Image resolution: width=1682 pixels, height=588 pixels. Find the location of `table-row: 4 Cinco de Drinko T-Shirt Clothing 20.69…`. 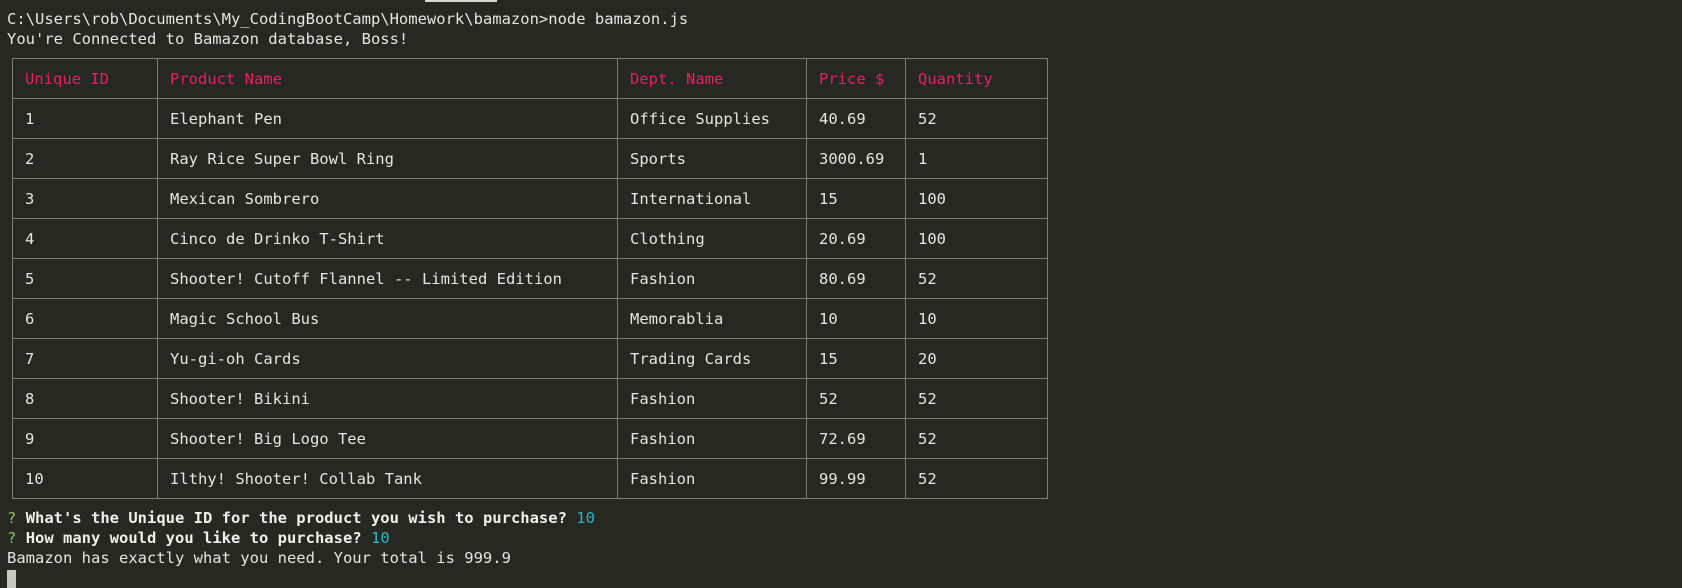

table-row: 4 Cinco de Drinko T-Shirt Clothing 20.69… is located at coordinates (530, 238).